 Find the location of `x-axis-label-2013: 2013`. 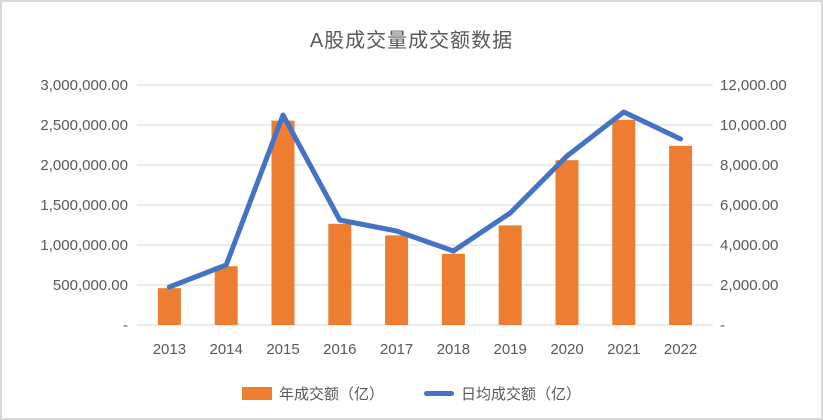

x-axis-label-2013: 2013 is located at coordinates (169, 349).